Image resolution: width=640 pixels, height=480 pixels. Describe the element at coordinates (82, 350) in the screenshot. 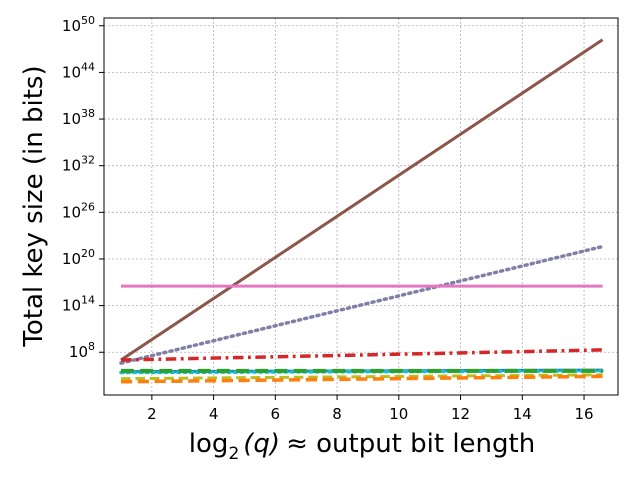

I see `y-tick-label: 108` at that location.